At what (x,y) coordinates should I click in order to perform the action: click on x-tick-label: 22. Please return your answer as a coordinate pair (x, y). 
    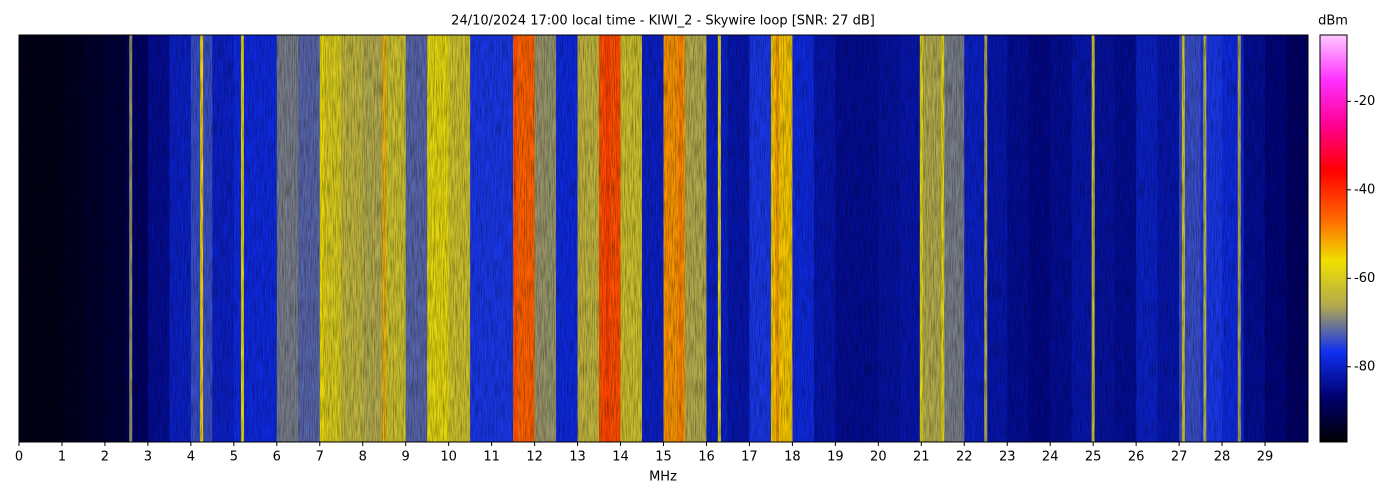
    Looking at the image, I should click on (964, 457).